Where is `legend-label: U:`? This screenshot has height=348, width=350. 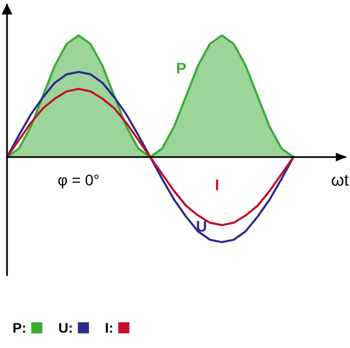
legend-label: U: is located at coordinates (65, 328).